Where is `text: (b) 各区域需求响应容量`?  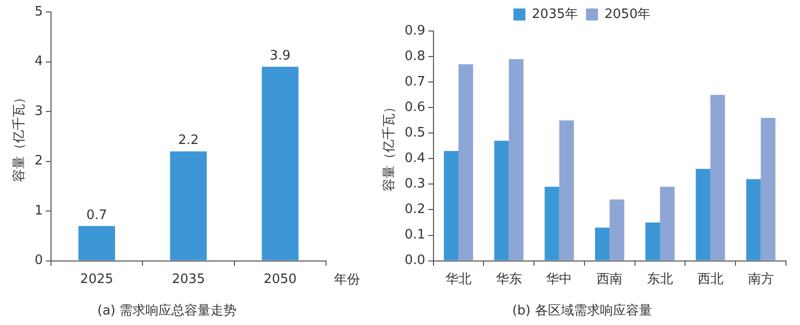 text: (b) 各区域需求响应容量 is located at coordinates (582, 310).